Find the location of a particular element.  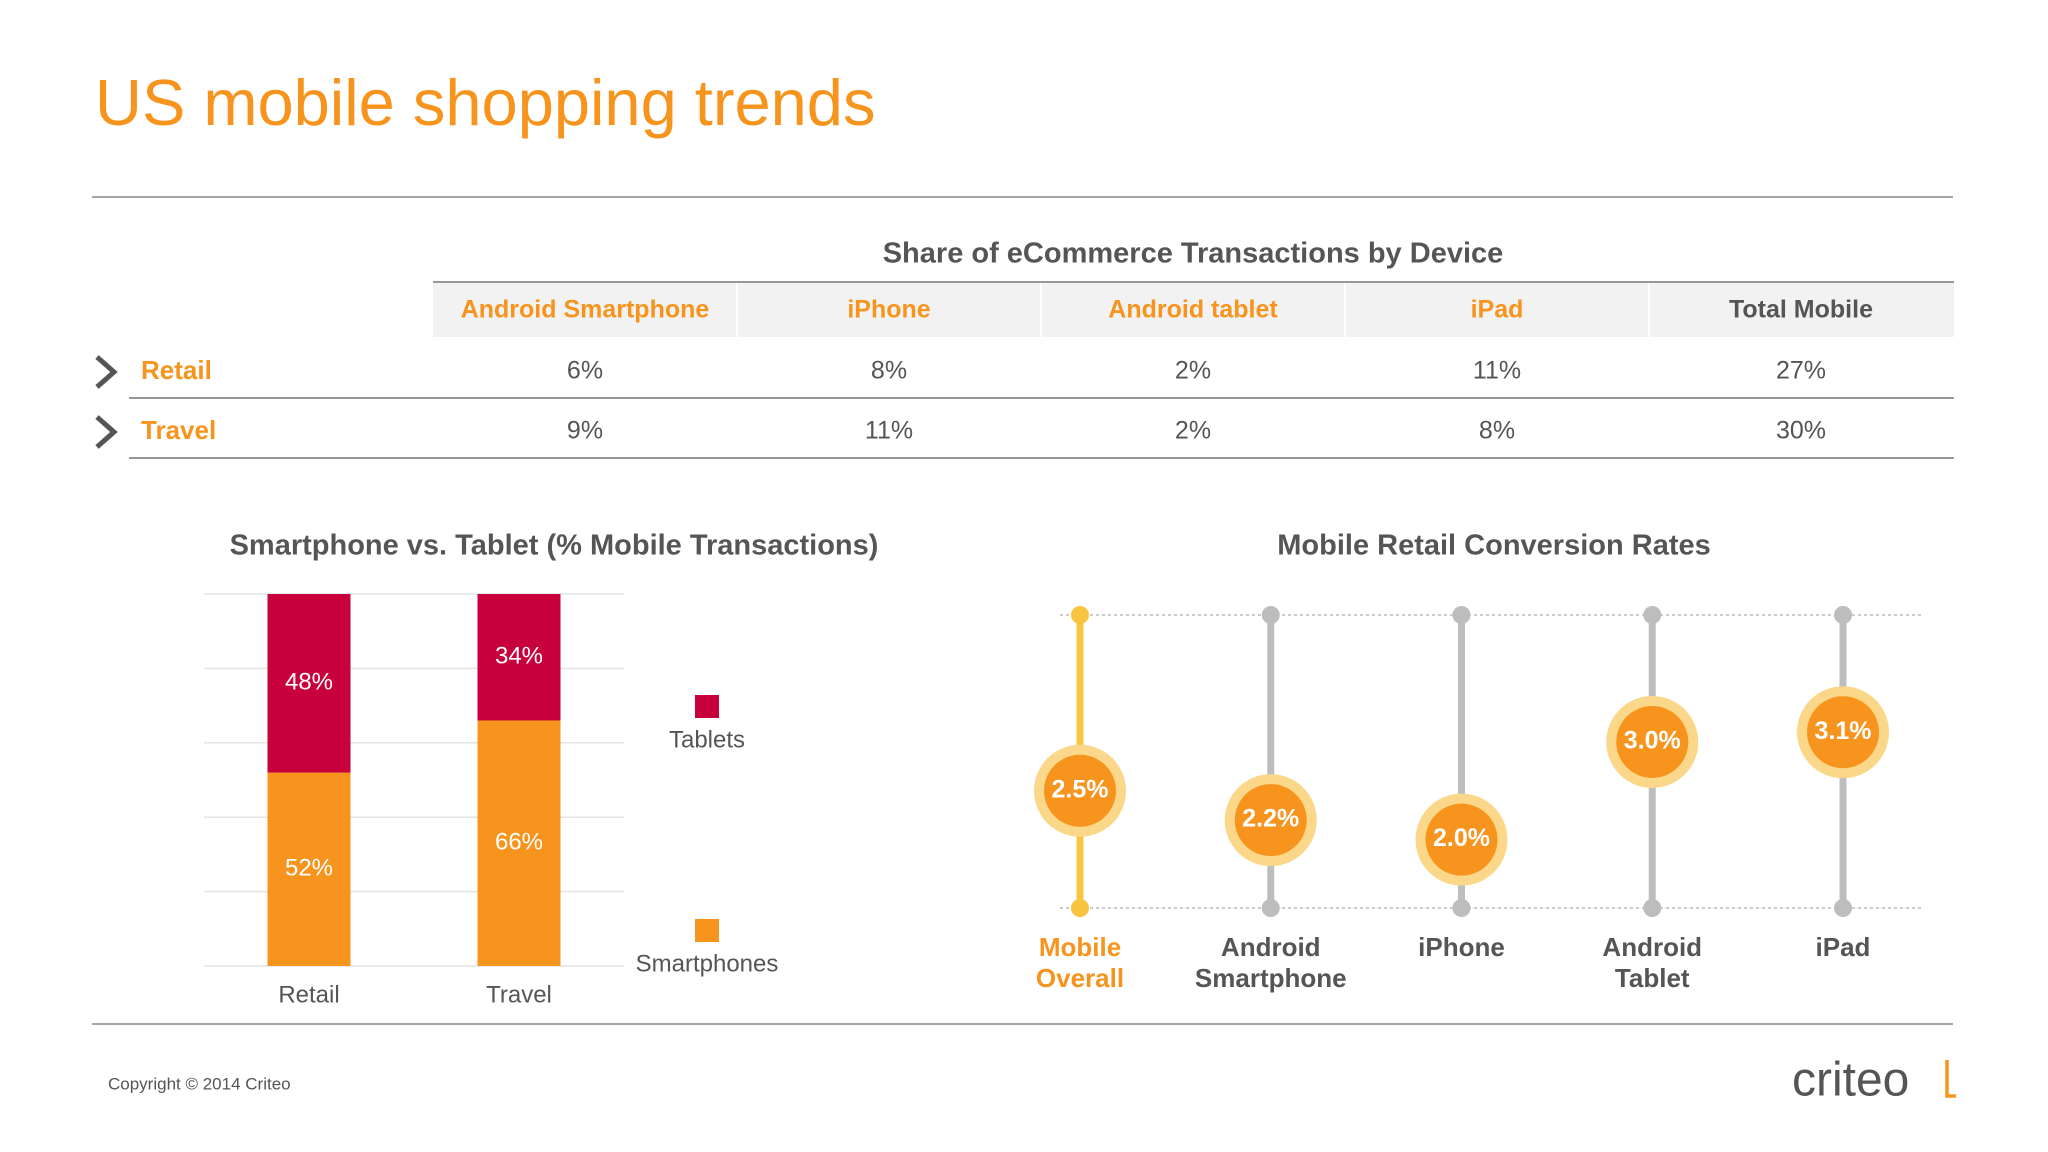

legend-label: Smartphones is located at coordinates (707, 963).